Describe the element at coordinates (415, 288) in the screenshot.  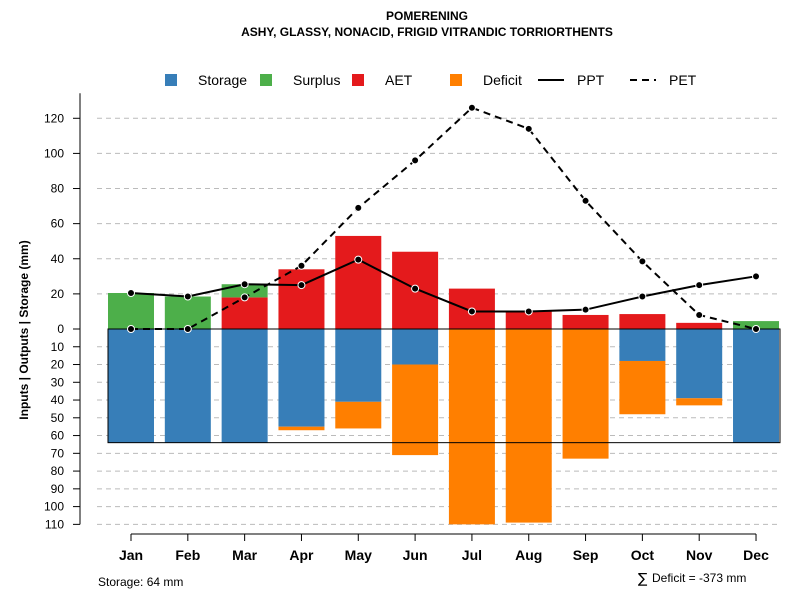
I see `point-ppt-jun` at that location.